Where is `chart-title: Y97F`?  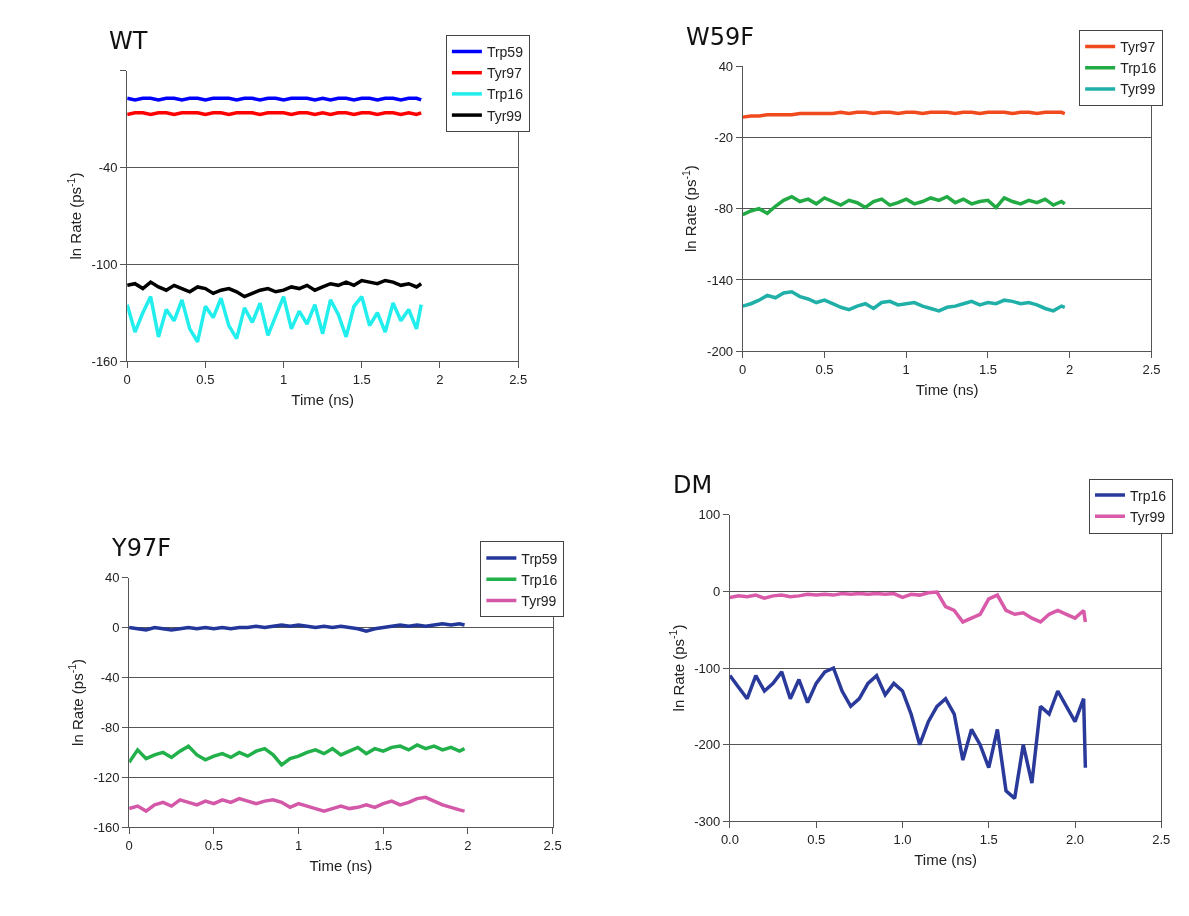 chart-title: Y97F is located at coordinates (141, 548).